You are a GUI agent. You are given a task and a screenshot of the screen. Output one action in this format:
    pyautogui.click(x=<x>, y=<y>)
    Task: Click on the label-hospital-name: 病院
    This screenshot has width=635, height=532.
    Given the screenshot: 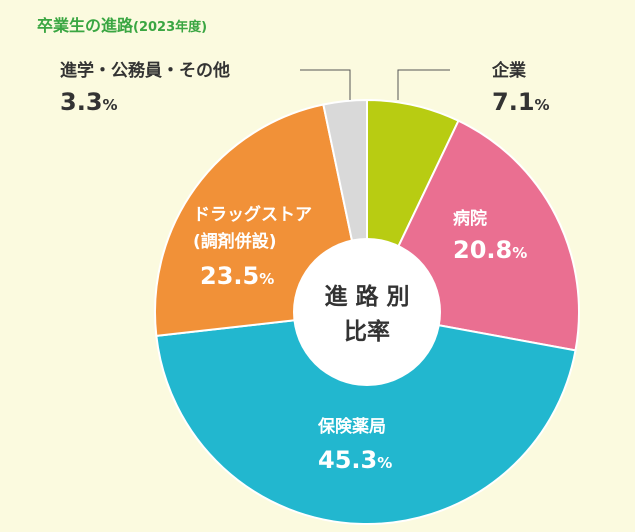 What is the action you would take?
    pyautogui.click(x=470, y=218)
    